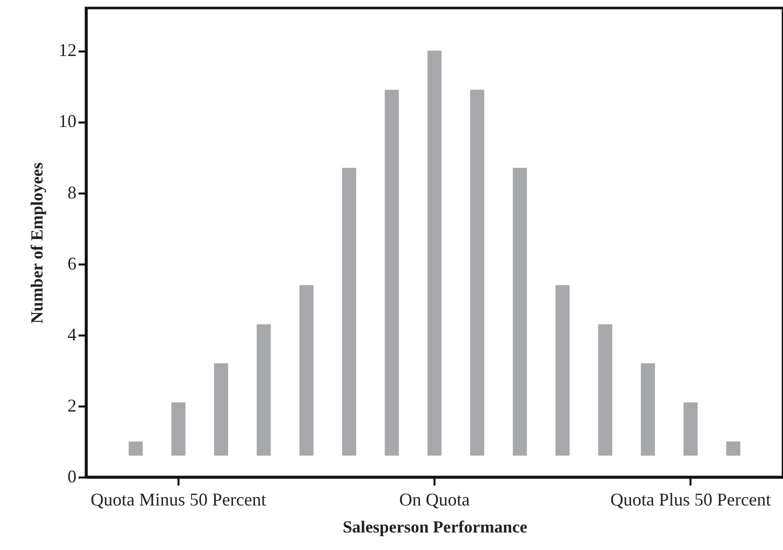 This screenshot has height=550, width=783. Describe the element at coordinates (72, 263) in the screenshot. I see `y-tick-label: 6` at that location.